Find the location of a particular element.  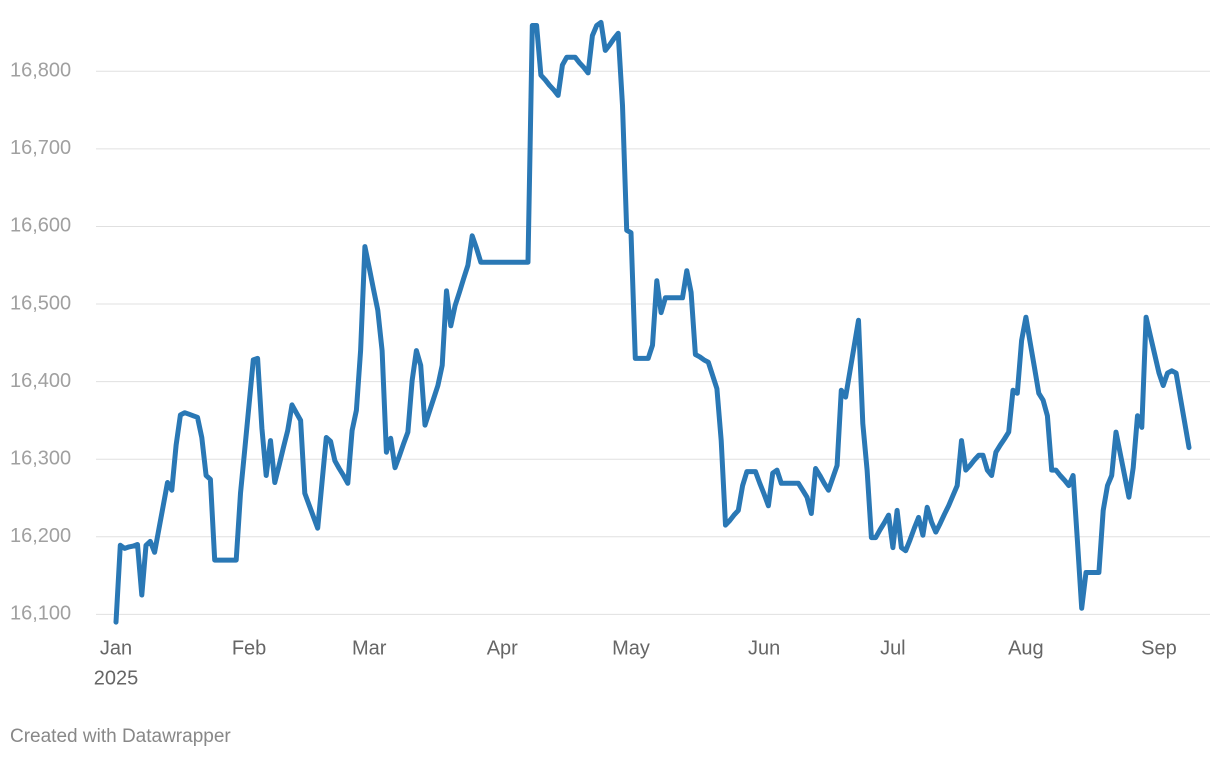

x-tick-label: Feb is located at coordinates (249, 648).